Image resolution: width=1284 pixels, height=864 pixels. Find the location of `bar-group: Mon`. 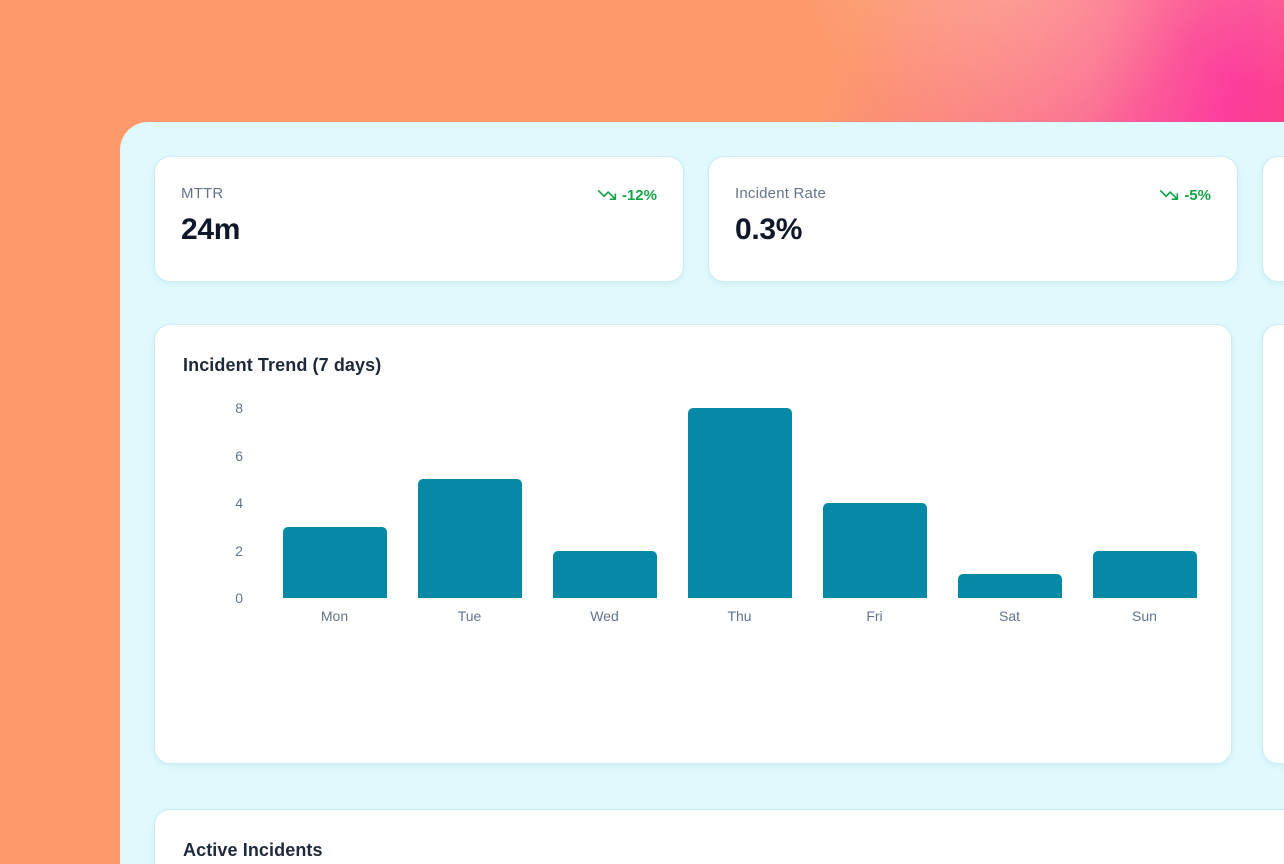

bar-group: Mon is located at coordinates (334, 516).